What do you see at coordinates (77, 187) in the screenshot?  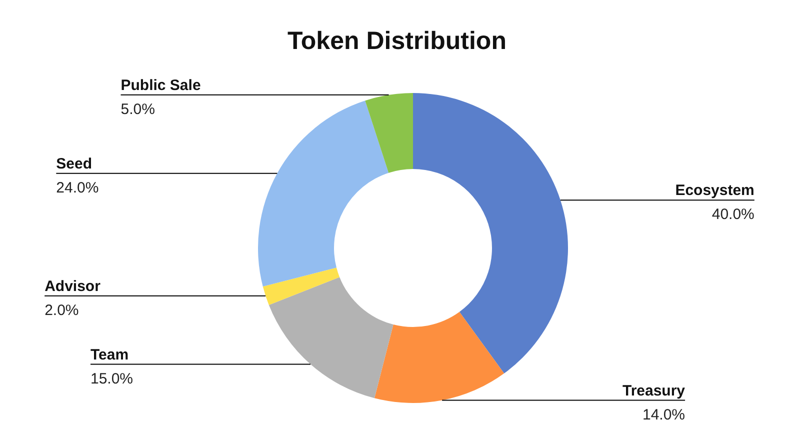 I see `data-label: 24.0%` at bounding box center [77, 187].